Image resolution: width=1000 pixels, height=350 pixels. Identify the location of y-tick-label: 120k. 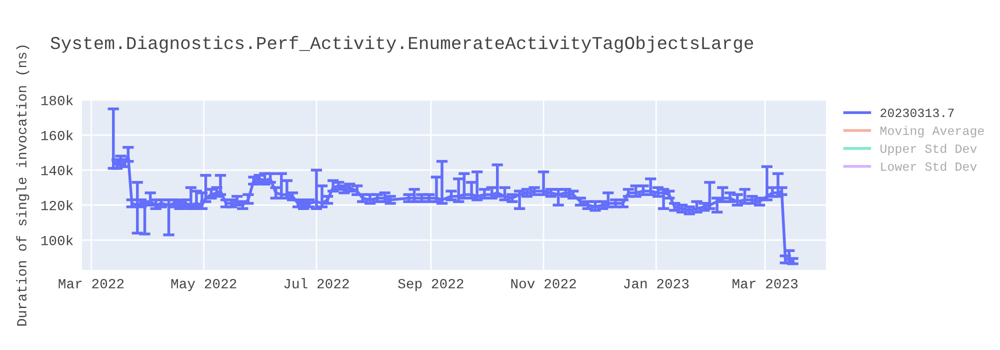
(57, 205).